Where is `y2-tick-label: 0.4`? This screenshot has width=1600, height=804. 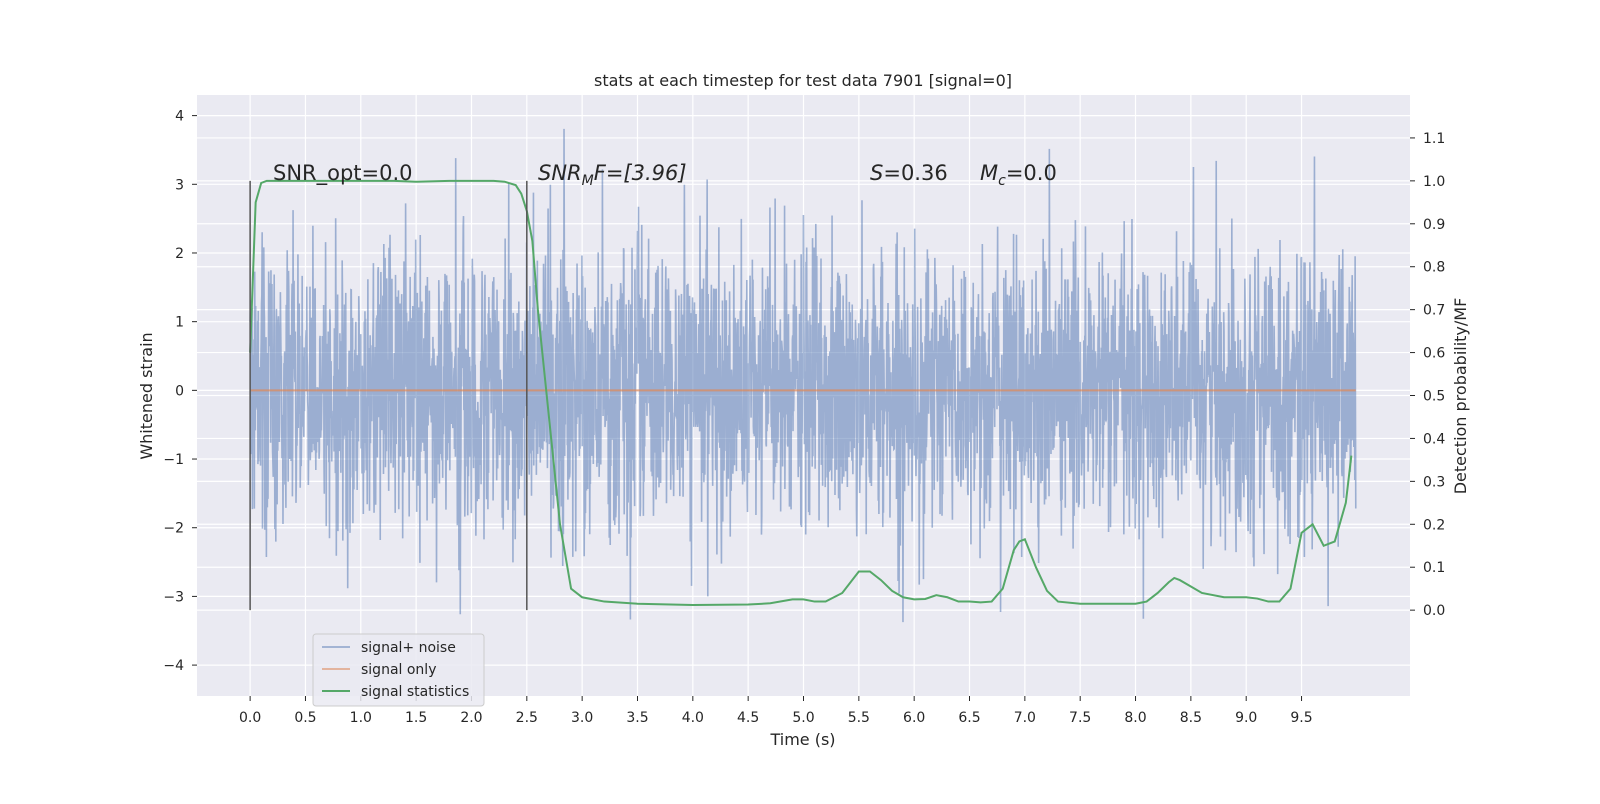 y2-tick-label: 0.4 is located at coordinates (1434, 439).